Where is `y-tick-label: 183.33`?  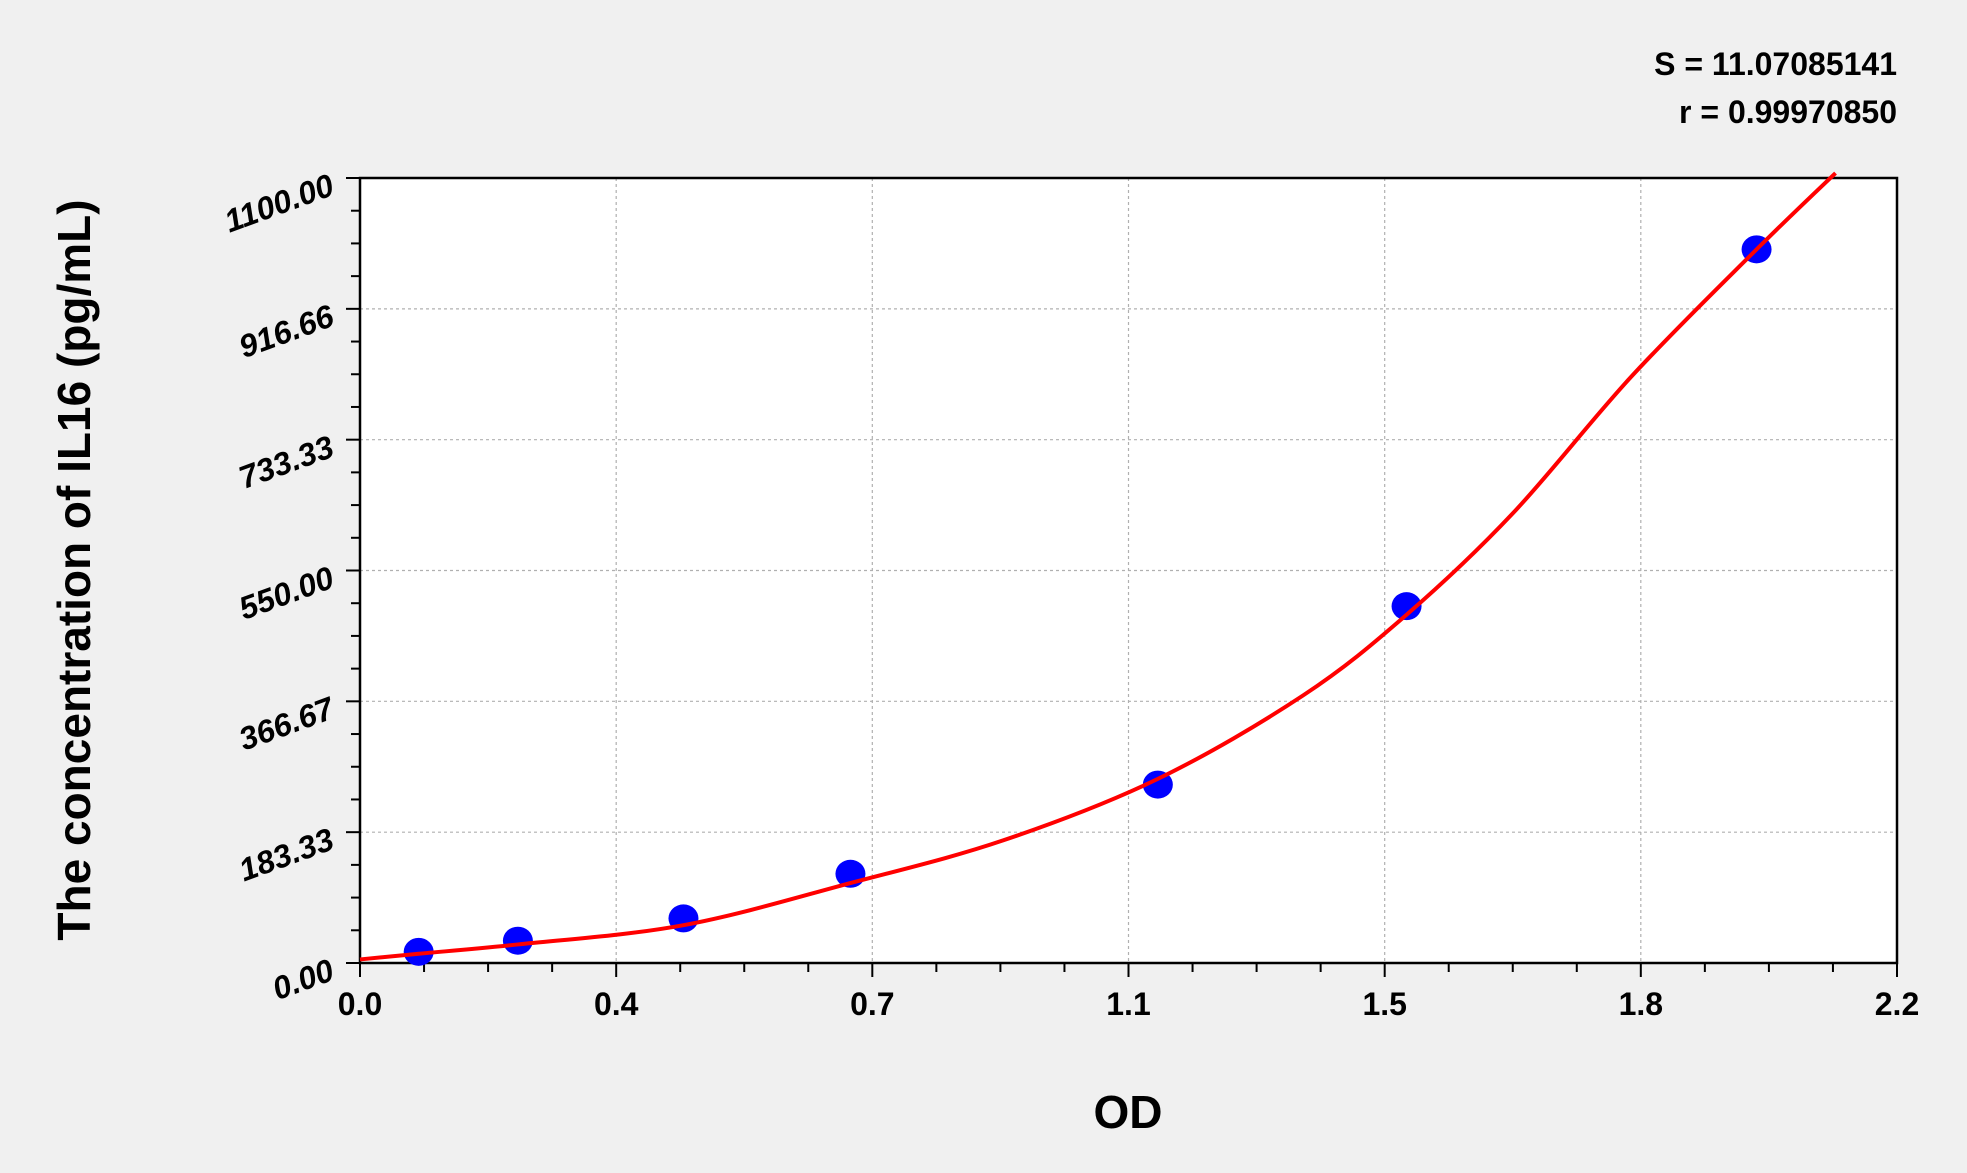
y-tick-label: 183.33 is located at coordinates (286, 854).